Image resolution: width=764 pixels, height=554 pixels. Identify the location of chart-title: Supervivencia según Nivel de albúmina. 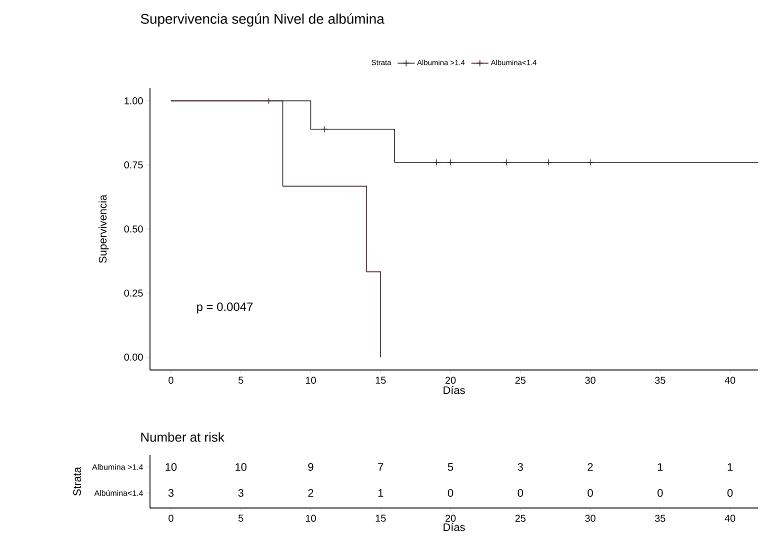
(262, 20).